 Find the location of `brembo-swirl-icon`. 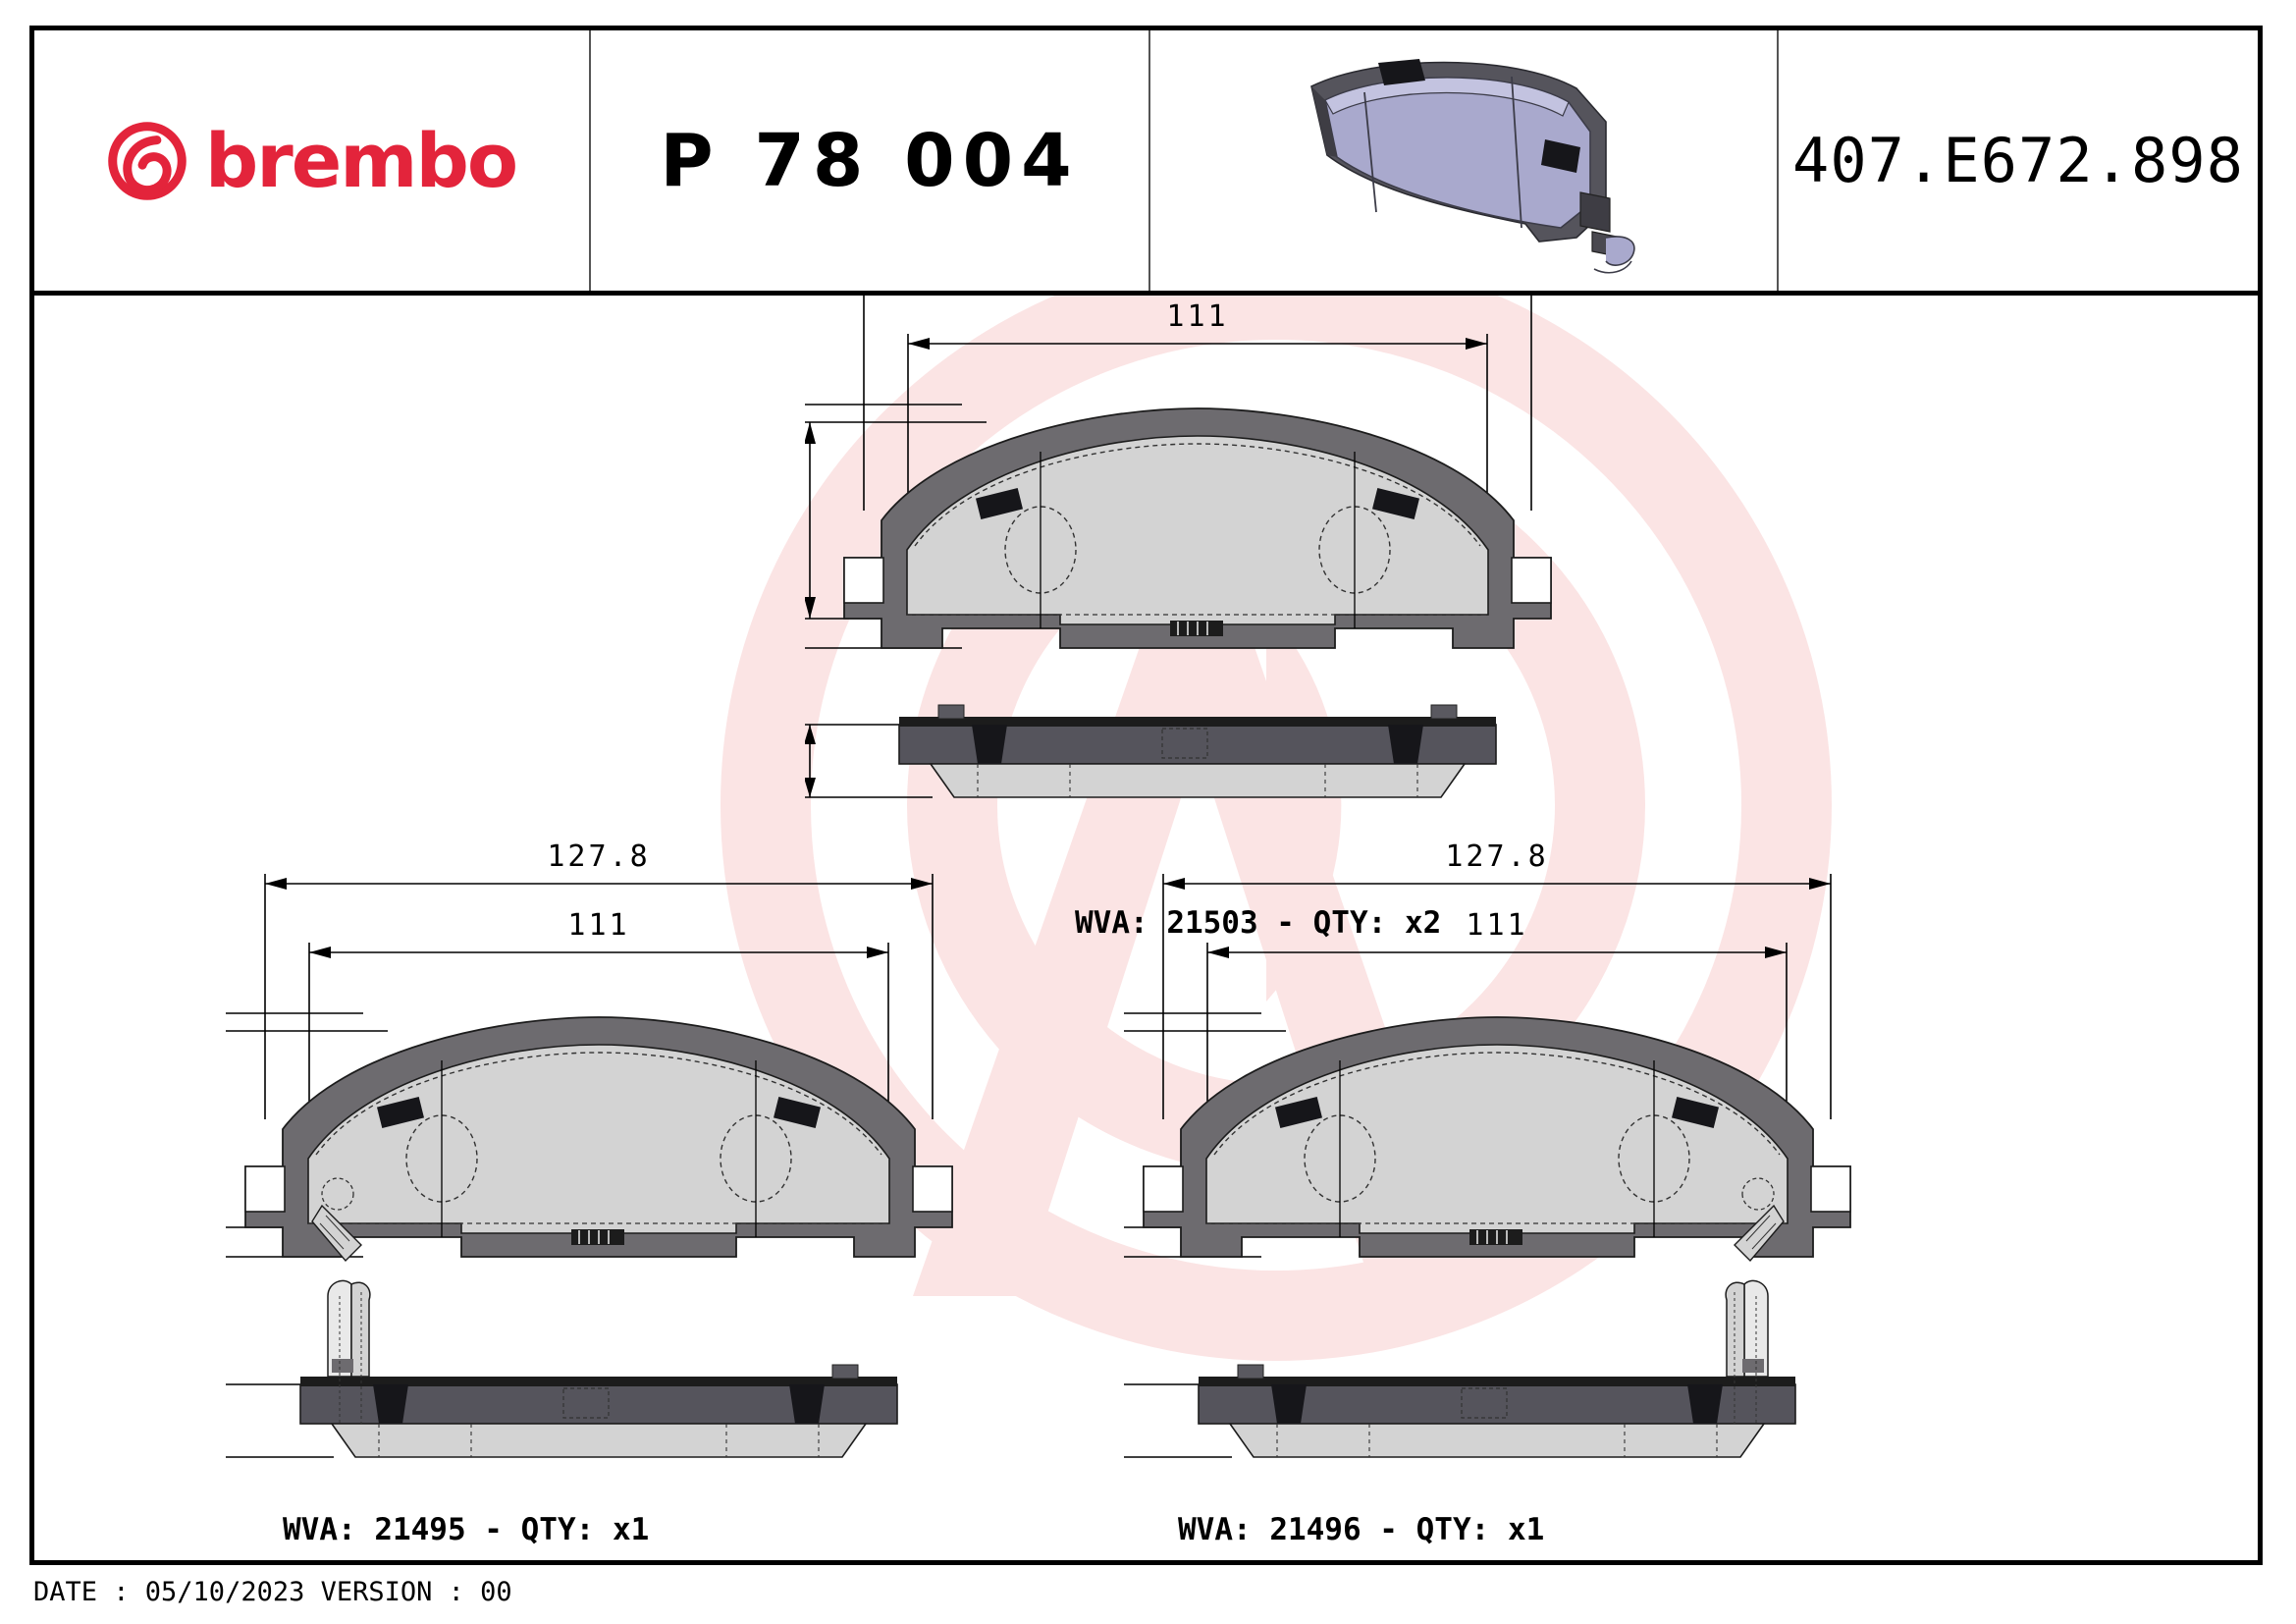

brembo-swirl-icon is located at coordinates (147, 161).